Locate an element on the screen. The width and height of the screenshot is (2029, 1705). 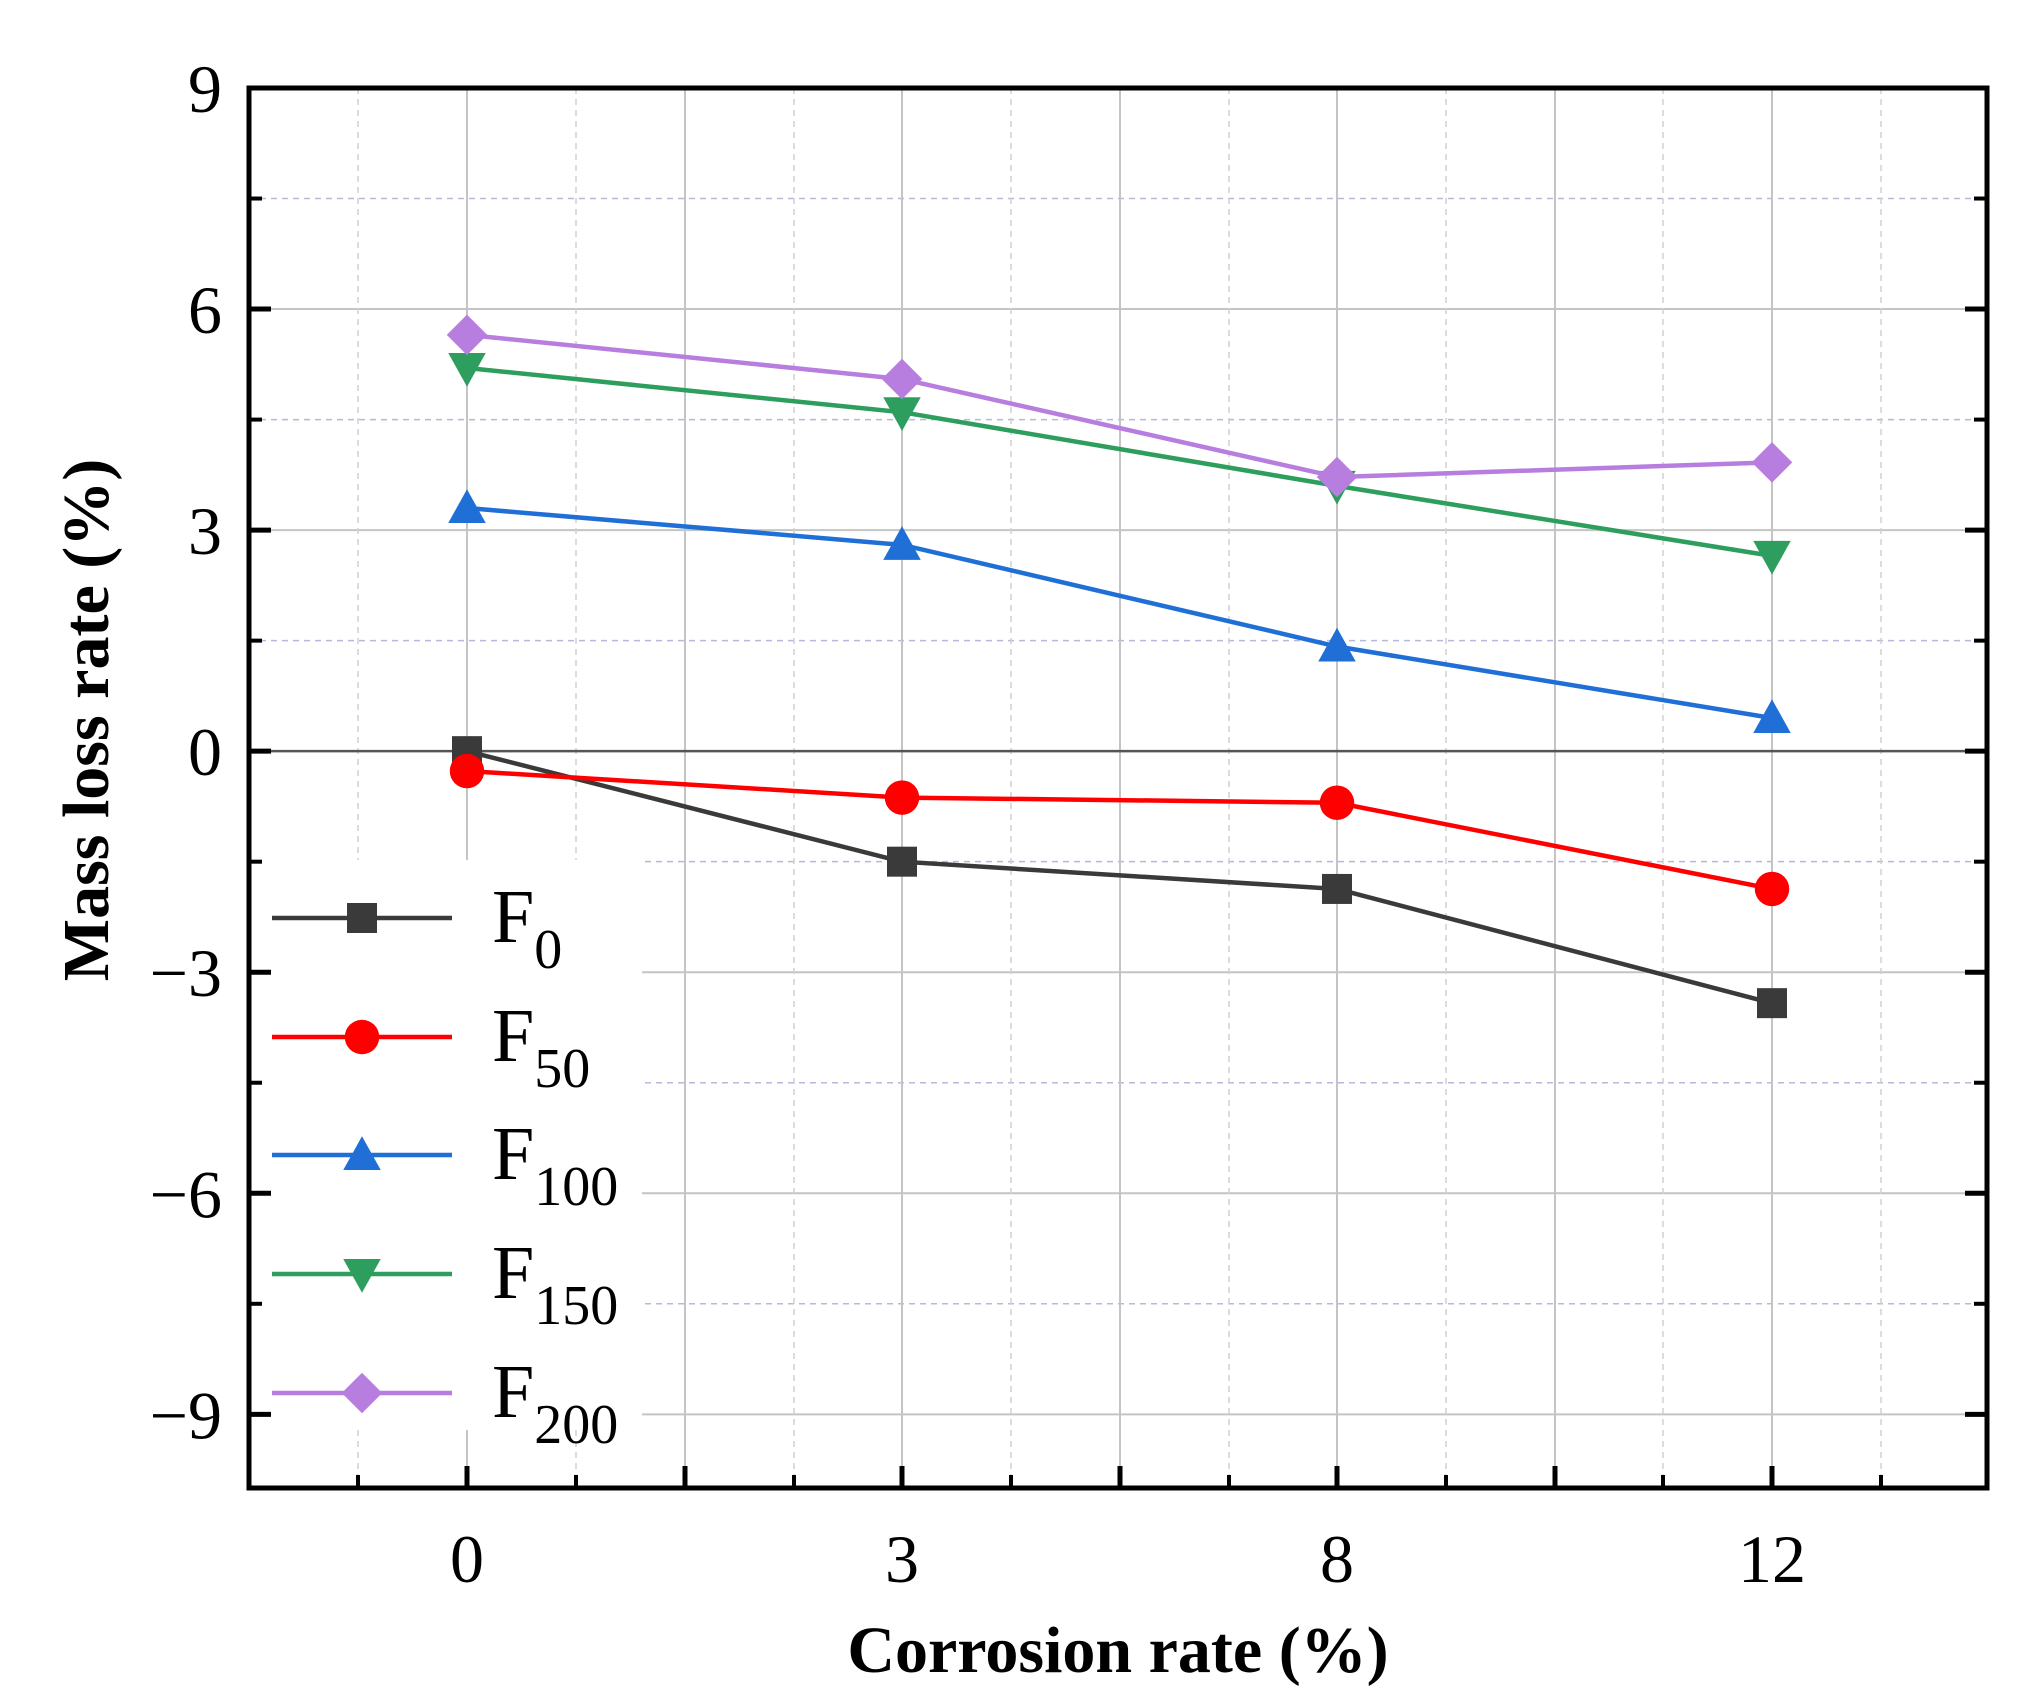
legend-item-F150: F150 is located at coordinates (445, 1284).